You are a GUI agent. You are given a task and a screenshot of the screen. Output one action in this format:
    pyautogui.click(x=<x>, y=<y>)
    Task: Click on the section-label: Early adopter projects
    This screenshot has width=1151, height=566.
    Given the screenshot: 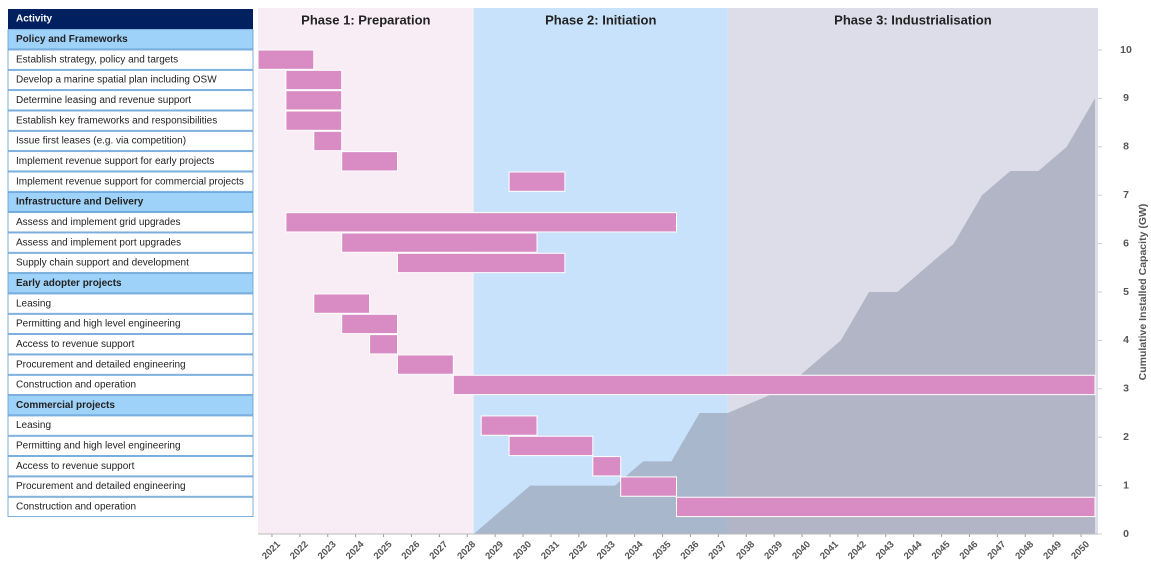 What is the action you would take?
    pyautogui.click(x=69, y=283)
    